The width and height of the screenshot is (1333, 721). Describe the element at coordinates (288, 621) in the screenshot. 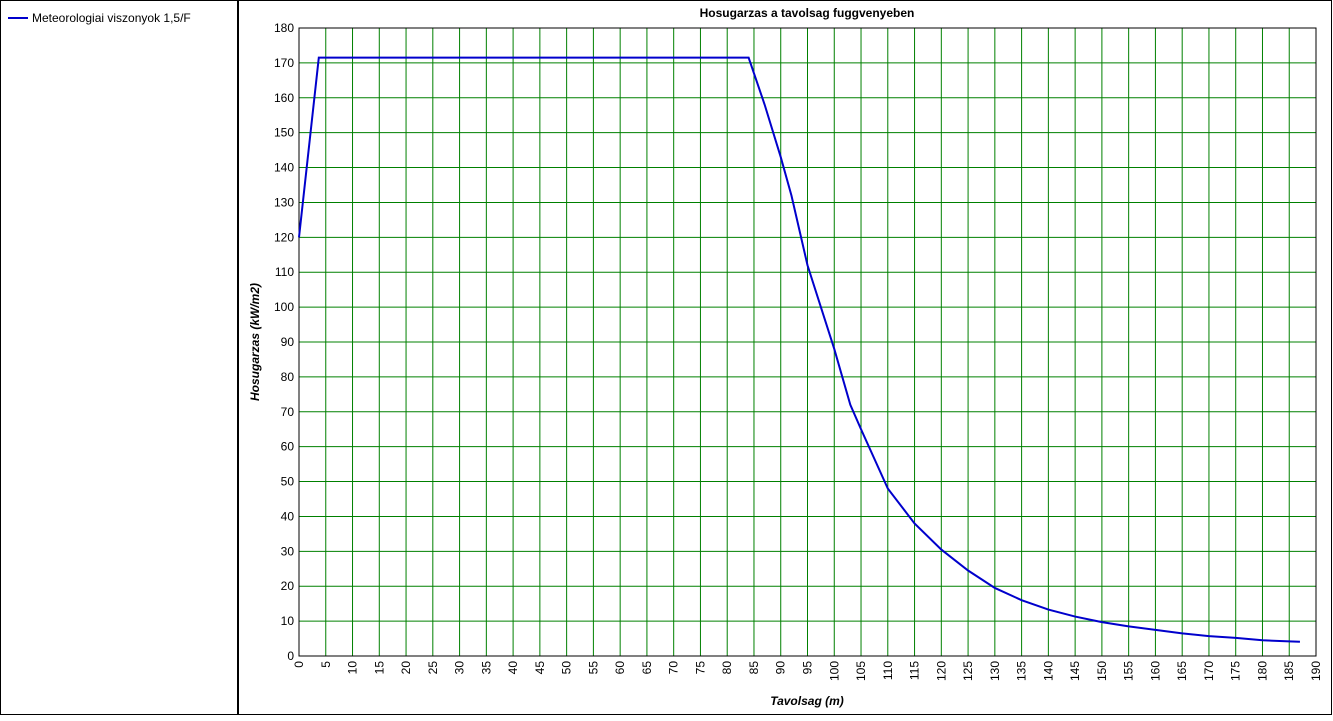

I see `y-tick-label: 10` at that location.